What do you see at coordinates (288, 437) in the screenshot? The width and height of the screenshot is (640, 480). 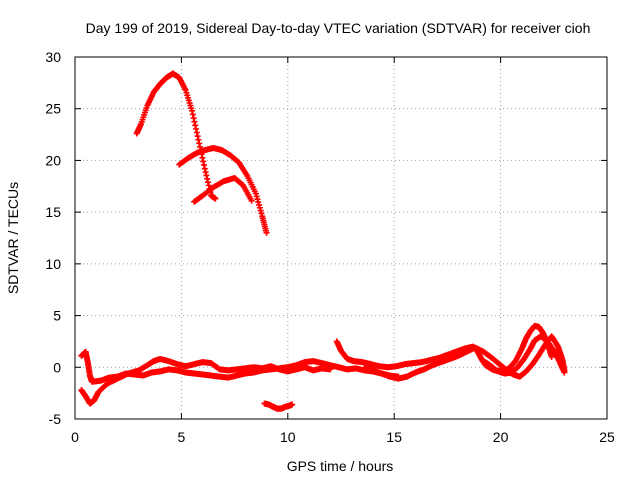 I see `x-tick-label: 10` at bounding box center [288, 437].